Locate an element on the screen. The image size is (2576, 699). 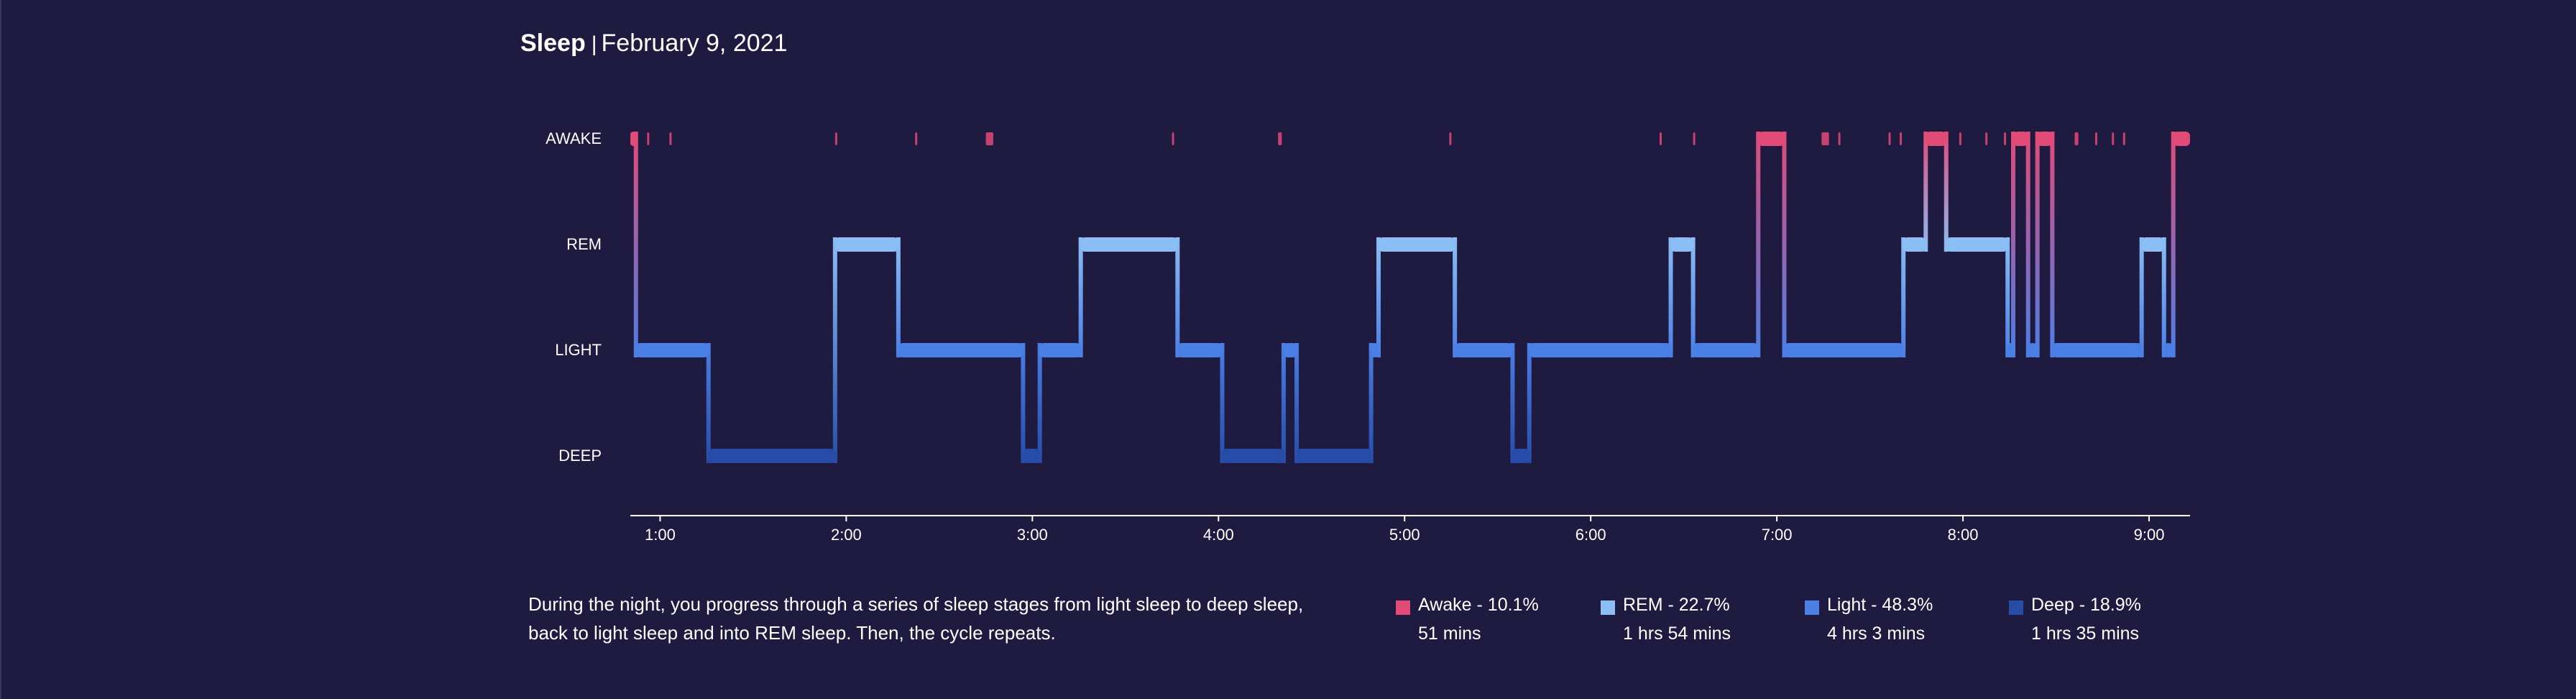
legend-deep-label: Deep - 18.9% is located at coordinates (2086, 605).